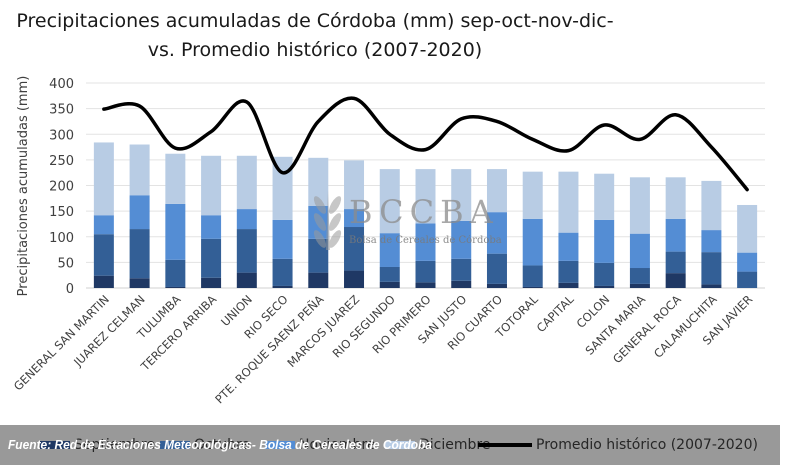 Image resolution: width=788 pixels, height=470 pixels. I want to click on legend-swatch-octubre, so click(175, 445).